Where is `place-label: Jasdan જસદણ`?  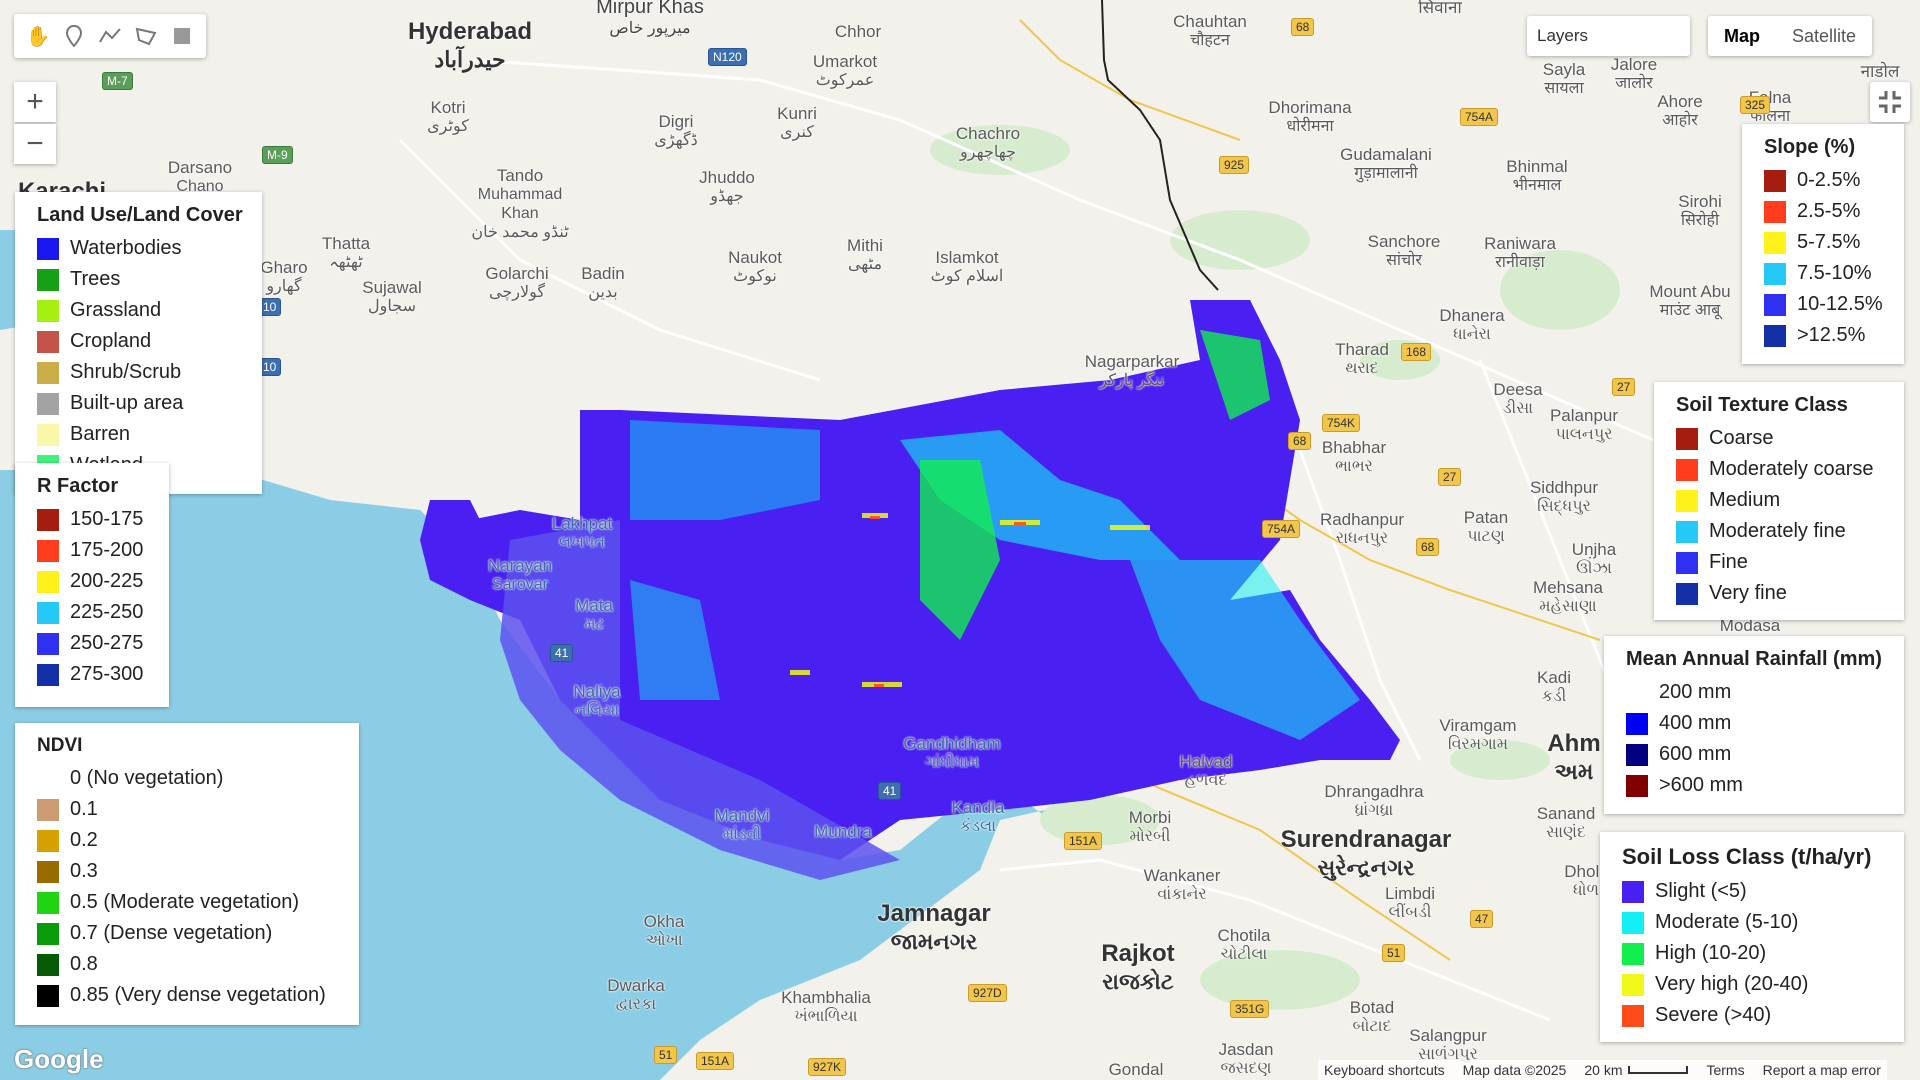
place-label: Jasdan જસદણ is located at coordinates (1246, 1058).